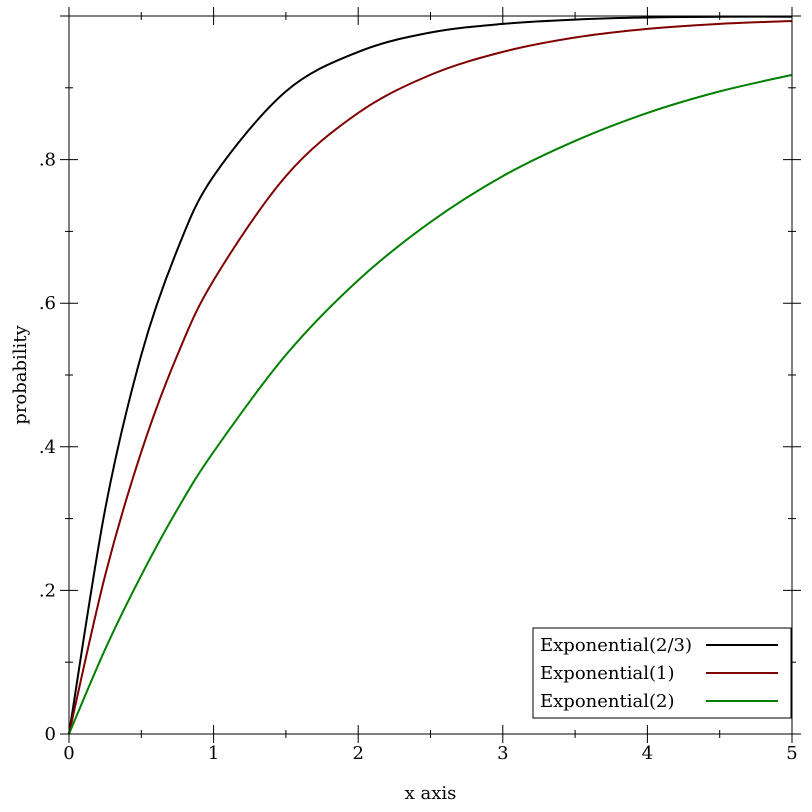 Image resolution: width=812 pixels, height=812 pixels. I want to click on y-tick-label: .2, so click(47, 590).